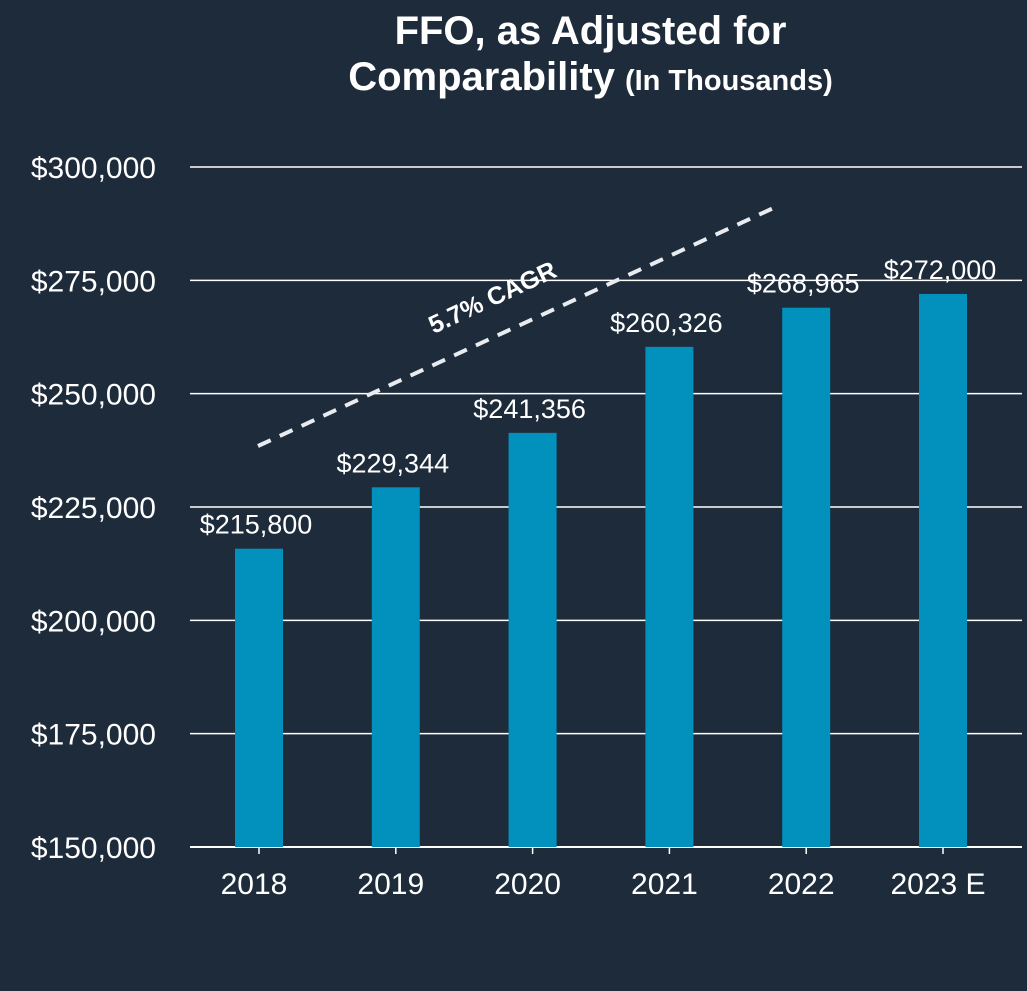 This screenshot has height=991, width=1027. What do you see at coordinates (664, 884) in the screenshot?
I see `x-tick-label: 2021` at bounding box center [664, 884].